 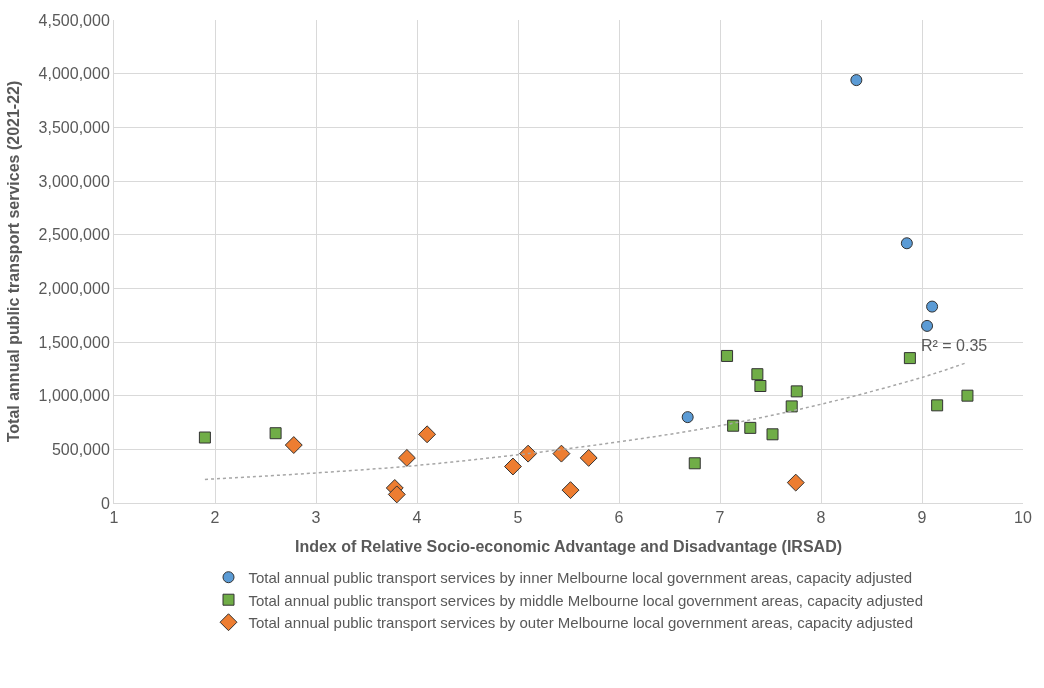 What do you see at coordinates (74, 181) in the screenshot?
I see `y-tick-label: 3,000,000` at bounding box center [74, 181].